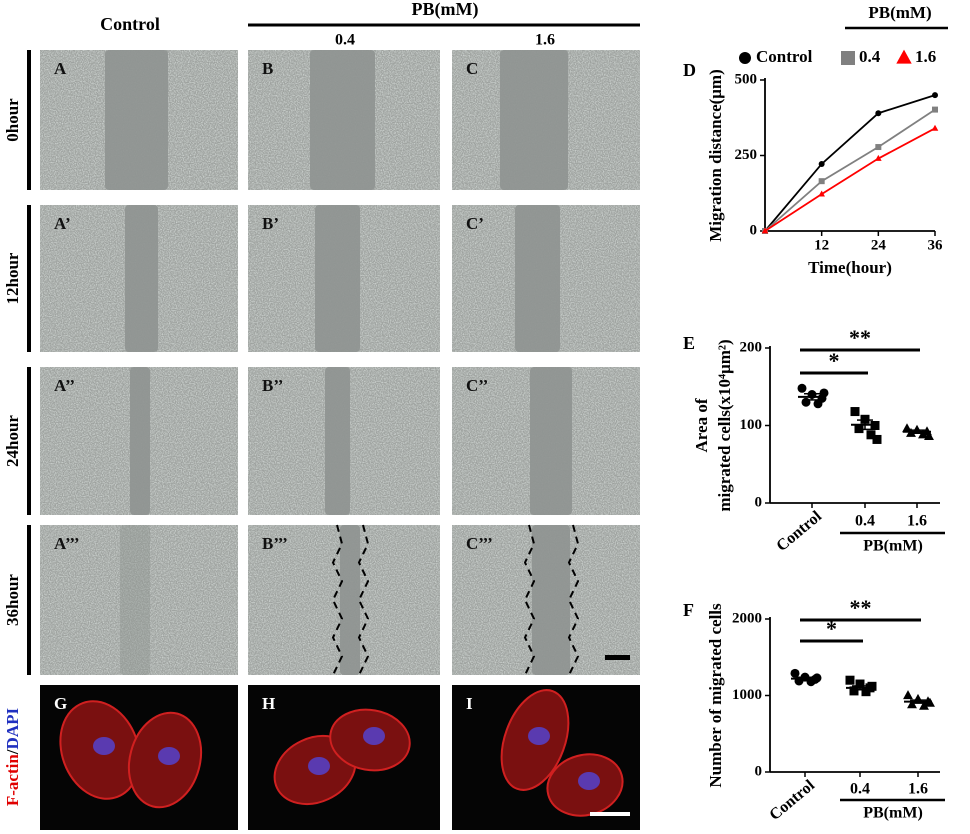  I want to click on panel-letter: H, so click(268, 703).